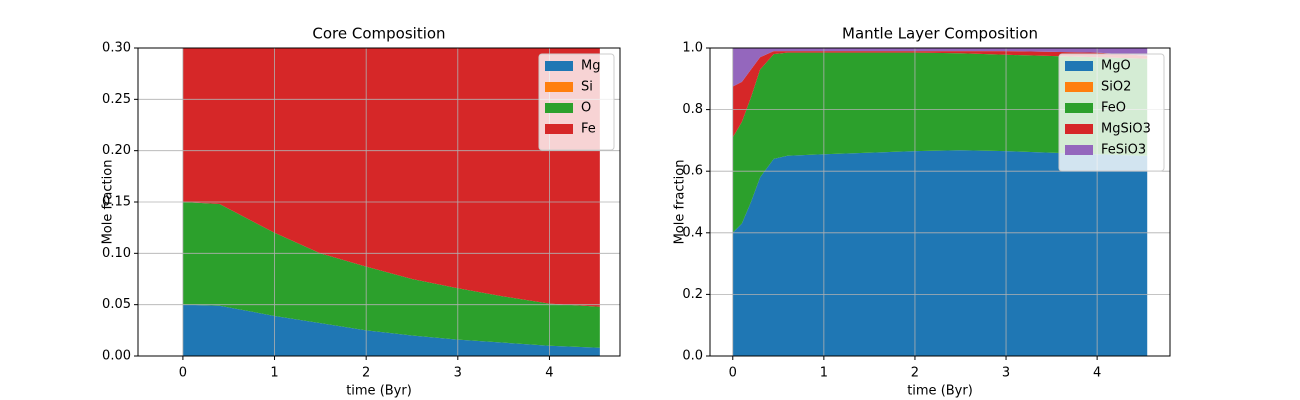 This screenshot has height=400, width=1300. I want to click on legend-label: Mg, so click(590, 66).